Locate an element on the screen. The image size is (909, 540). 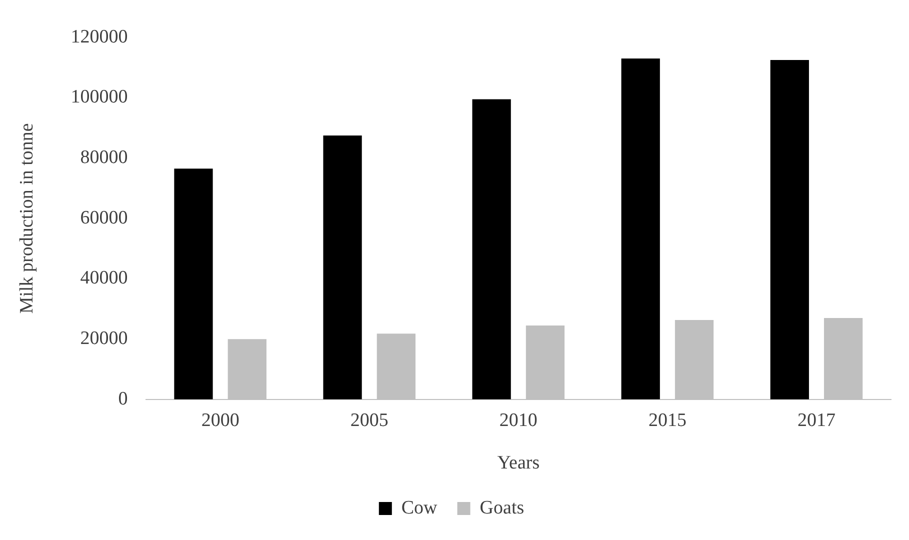
y-tick-label: 80000 is located at coordinates (104, 157).